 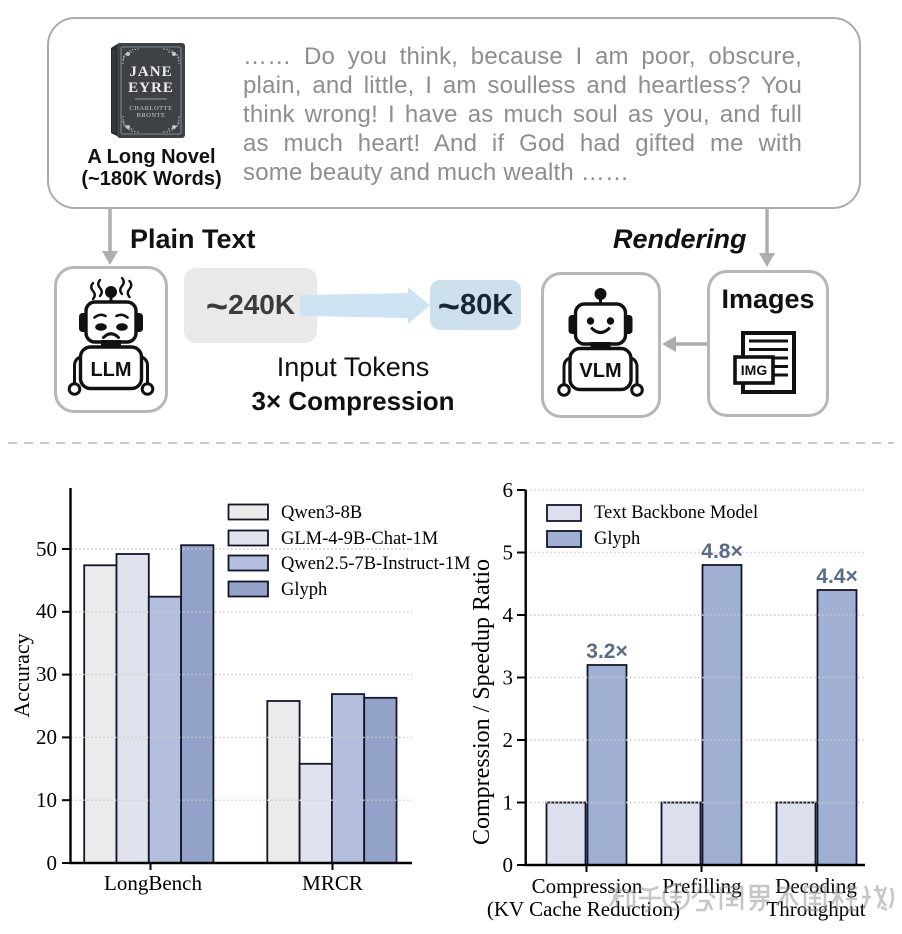 What do you see at coordinates (46, 549) in the screenshot?
I see `svg-text: 50` at bounding box center [46, 549].